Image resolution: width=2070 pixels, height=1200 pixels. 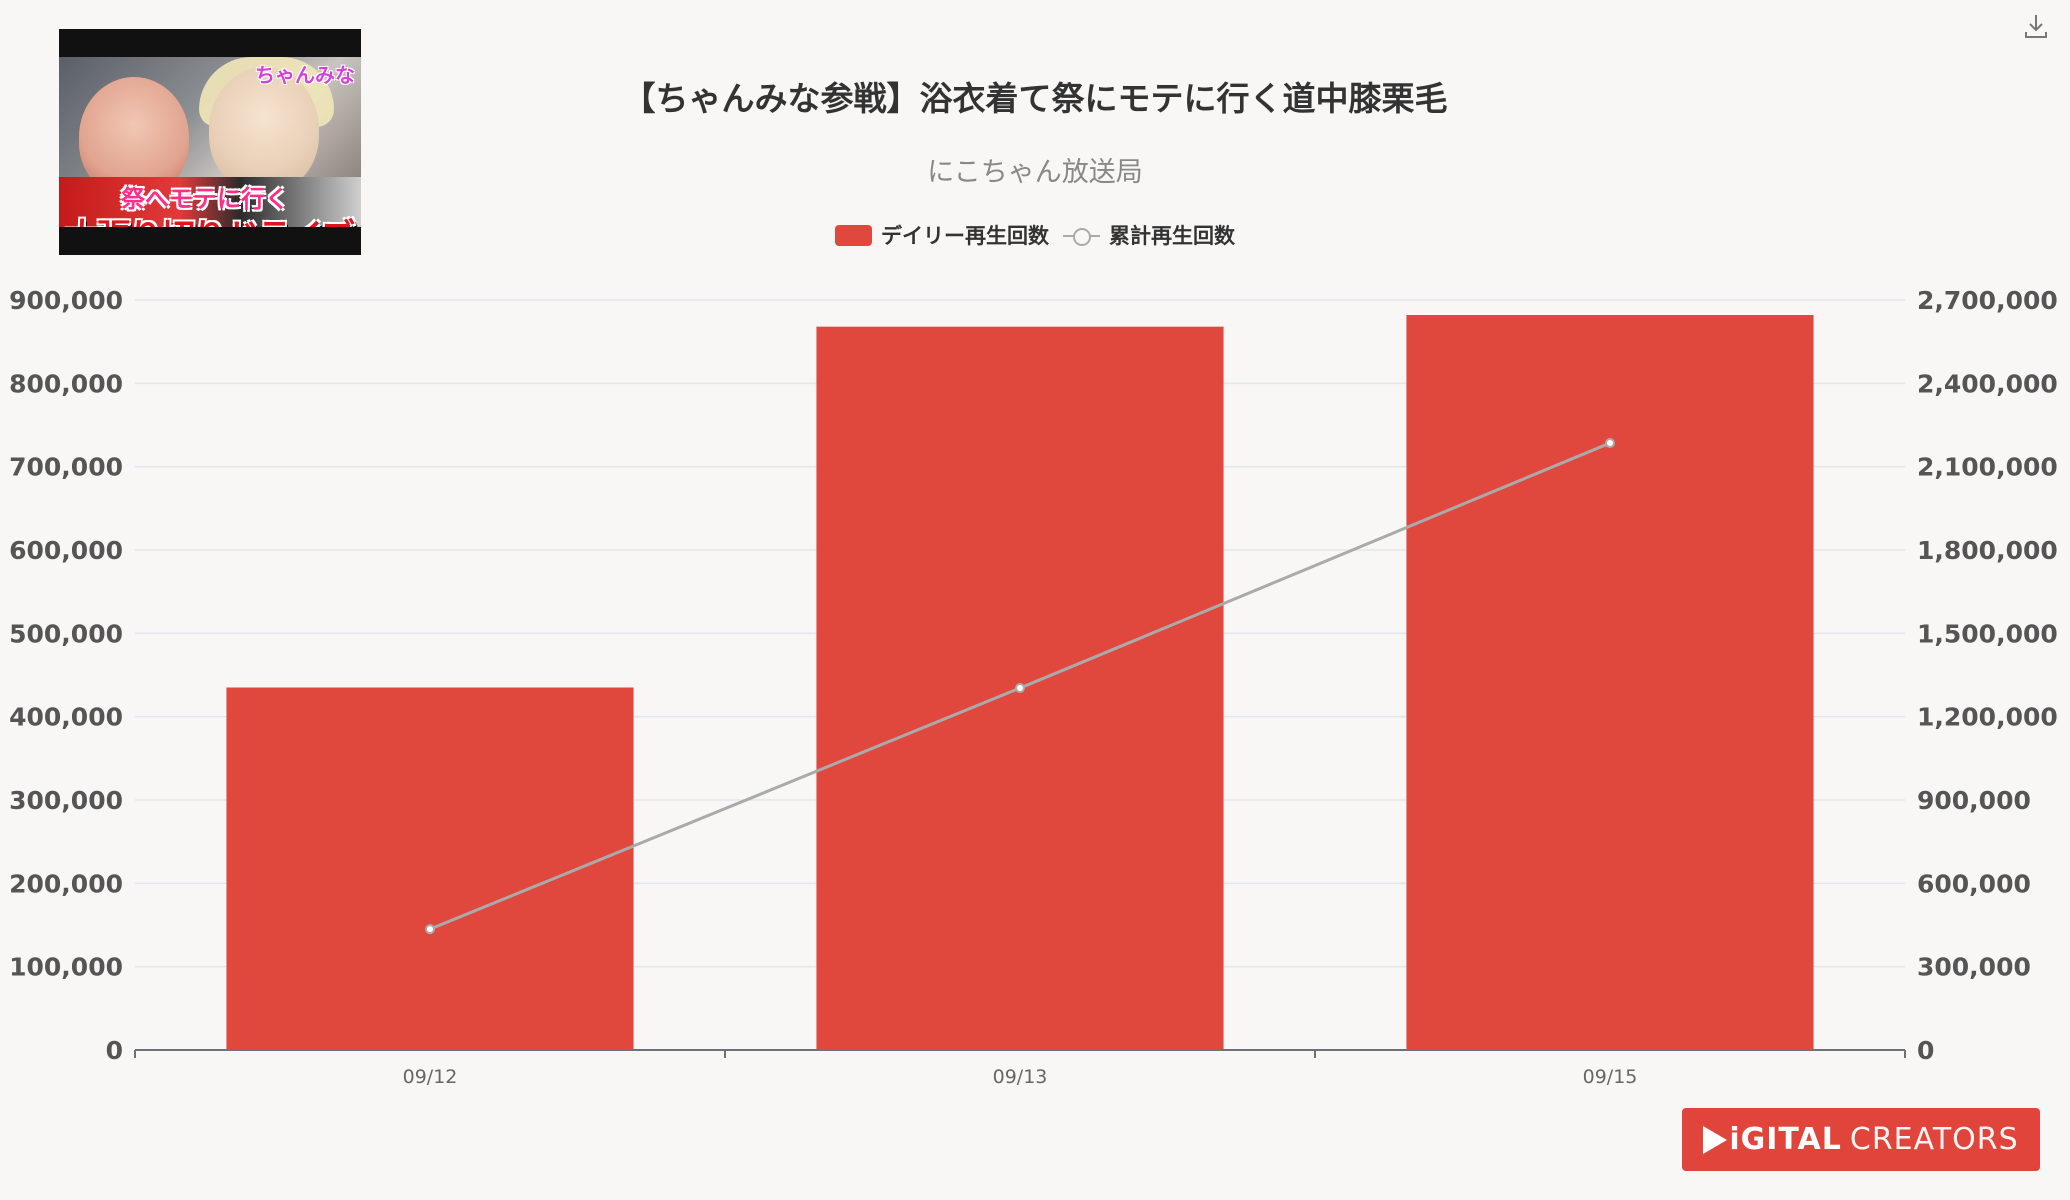 I want to click on y-right-tick-label: 2,100,000, so click(x=1987, y=467).